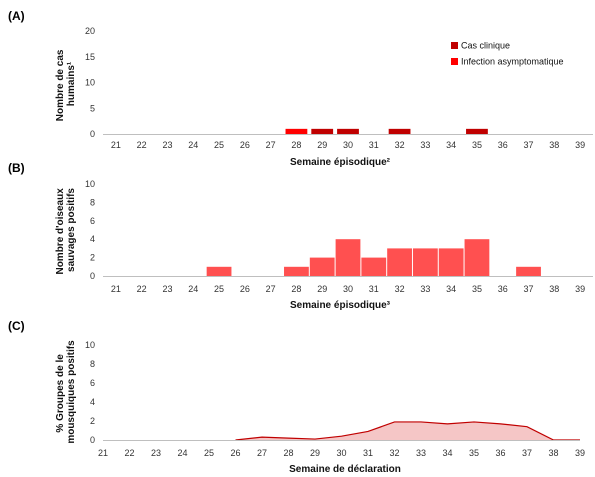 The width and height of the screenshot is (595, 477). Describe the element at coordinates (66, 84) in the screenshot. I see `panel-a-ylabel: Nombre de cas humains¹` at that location.